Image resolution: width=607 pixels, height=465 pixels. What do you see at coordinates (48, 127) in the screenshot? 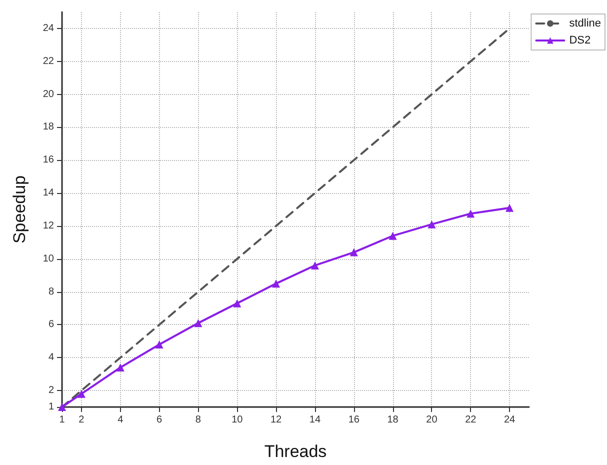
I see `y-tick-label: 18` at bounding box center [48, 127].